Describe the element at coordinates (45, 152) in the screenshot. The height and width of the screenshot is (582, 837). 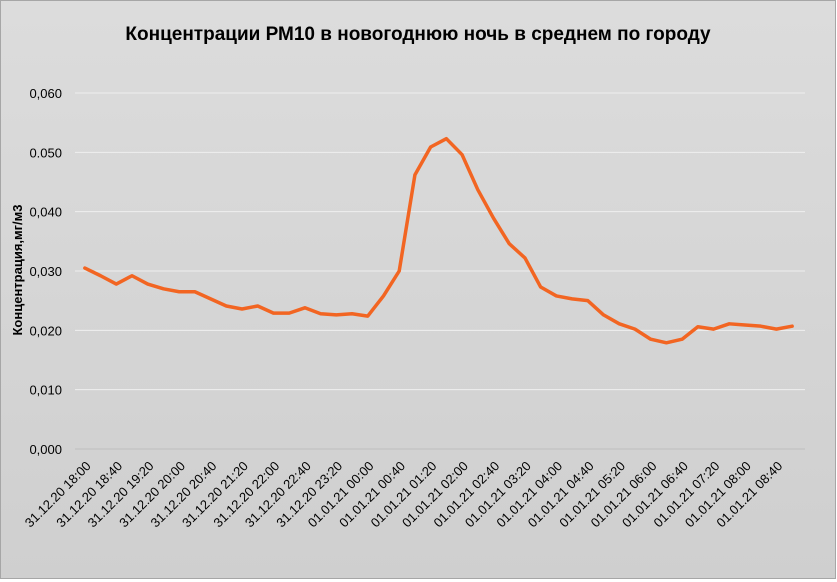
I see `y-tick-label: 0.050` at that location.